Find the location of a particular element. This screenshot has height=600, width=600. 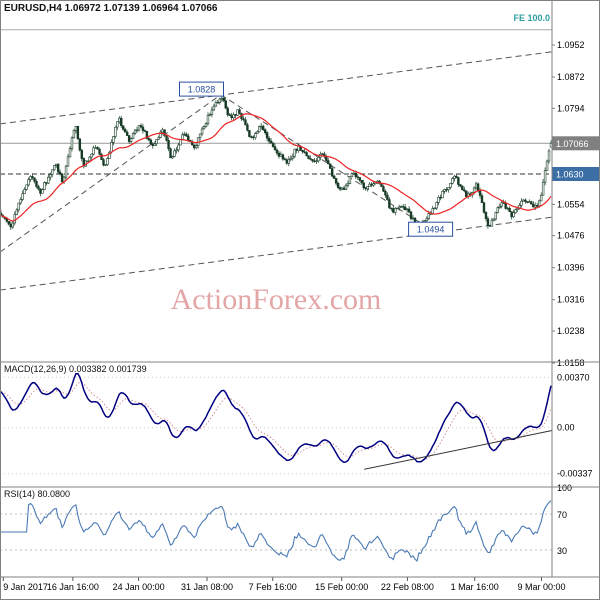

svg-text: 1.0316 is located at coordinates (571, 300).